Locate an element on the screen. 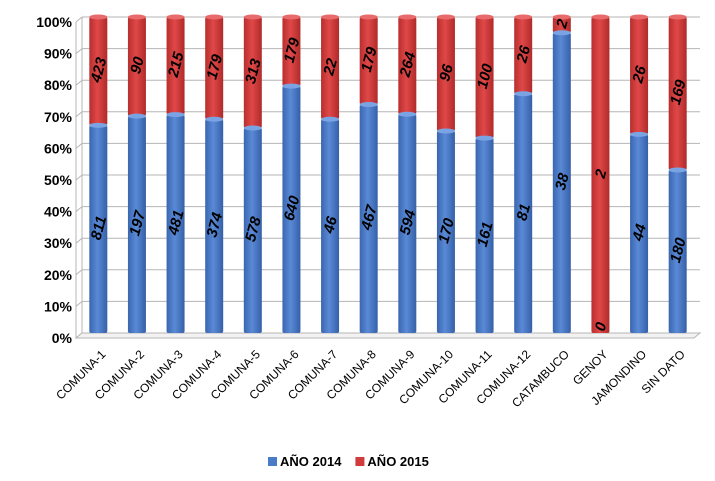  y-tick-label: 0% is located at coordinates (62, 338).